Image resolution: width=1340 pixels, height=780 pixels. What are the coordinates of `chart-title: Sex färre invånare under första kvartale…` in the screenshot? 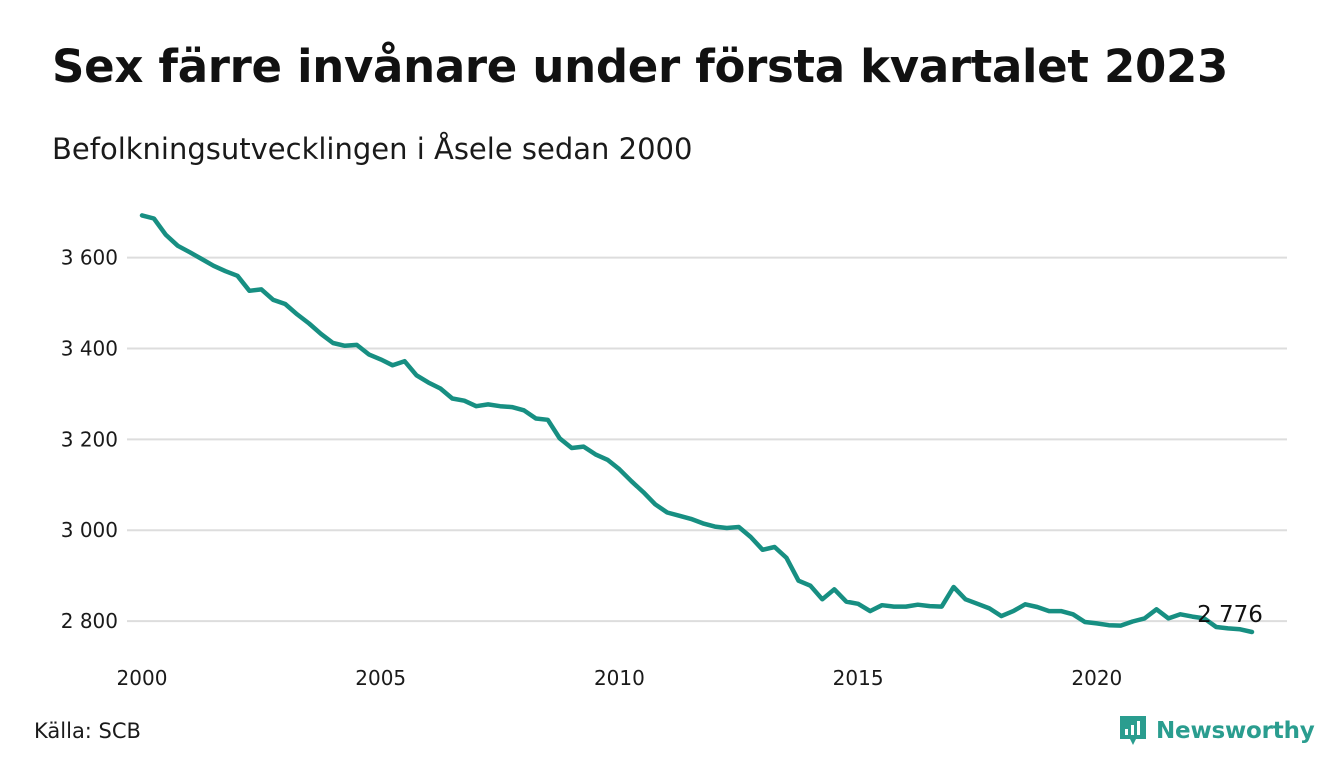 It's located at (640, 66).